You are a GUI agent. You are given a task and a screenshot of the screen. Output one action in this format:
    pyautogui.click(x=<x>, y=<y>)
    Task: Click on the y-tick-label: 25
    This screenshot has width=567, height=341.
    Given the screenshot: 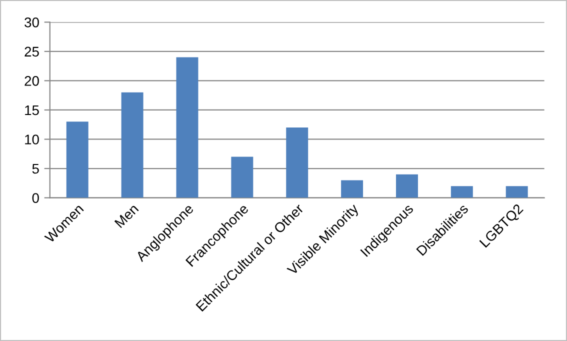 What is the action you would take?
    pyautogui.click(x=31, y=51)
    